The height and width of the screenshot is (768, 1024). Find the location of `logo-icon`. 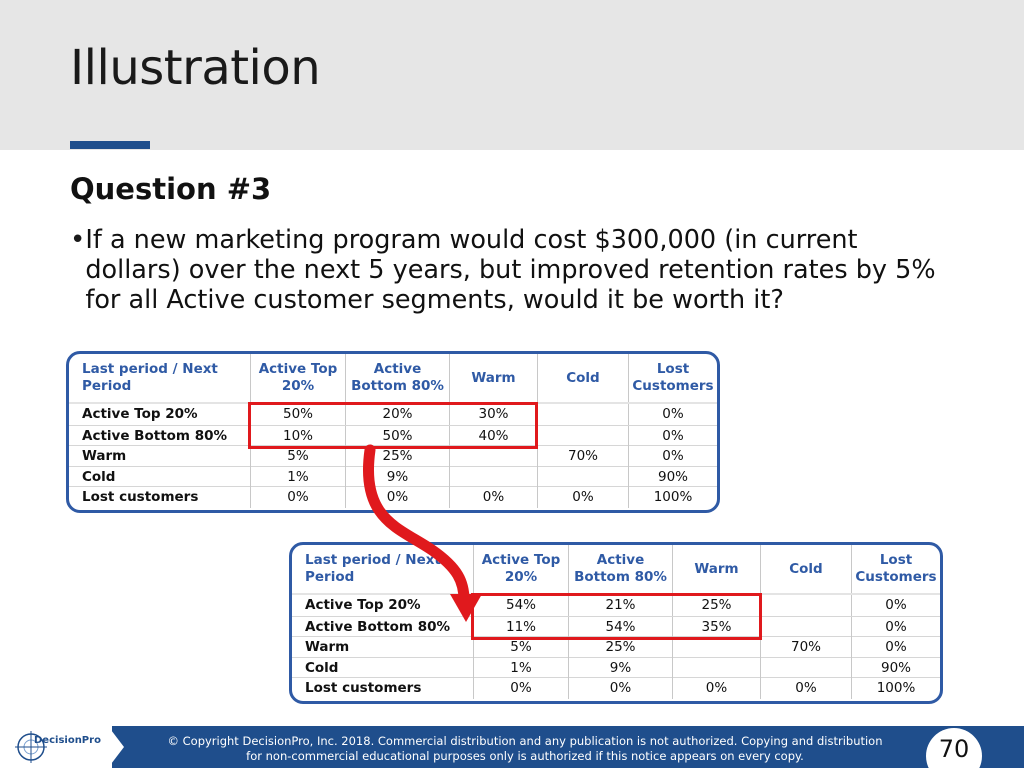

logo-icon is located at coordinates (31, 747).